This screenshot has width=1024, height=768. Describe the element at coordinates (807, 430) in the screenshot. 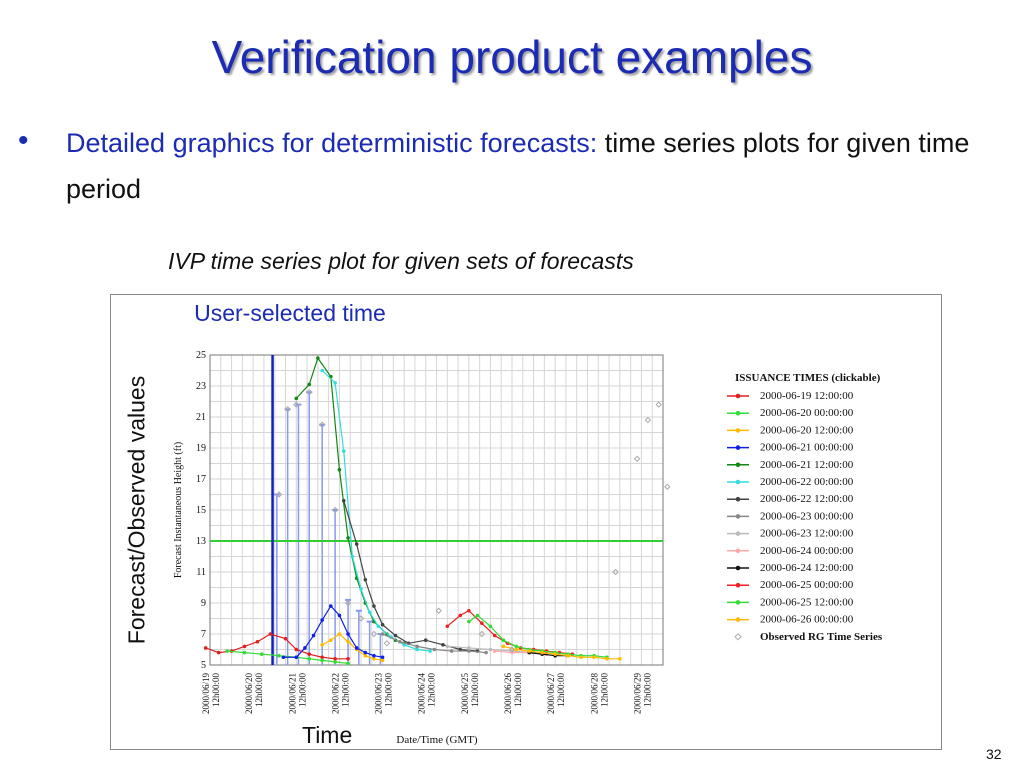

I see `legend-label: 2000-06-20 12:00:00` at that location.